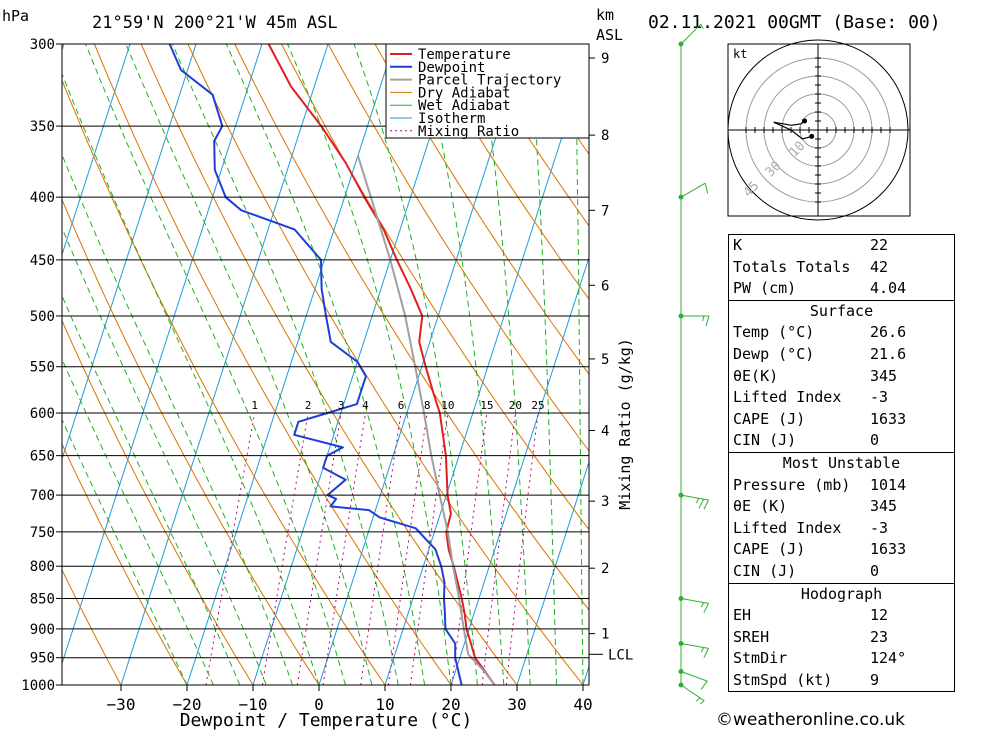 Image resolution: width=1000 pixels, height=737 pixels. What do you see at coordinates (605, 15) in the screenshot?
I see `km-label: km` at bounding box center [605, 15].